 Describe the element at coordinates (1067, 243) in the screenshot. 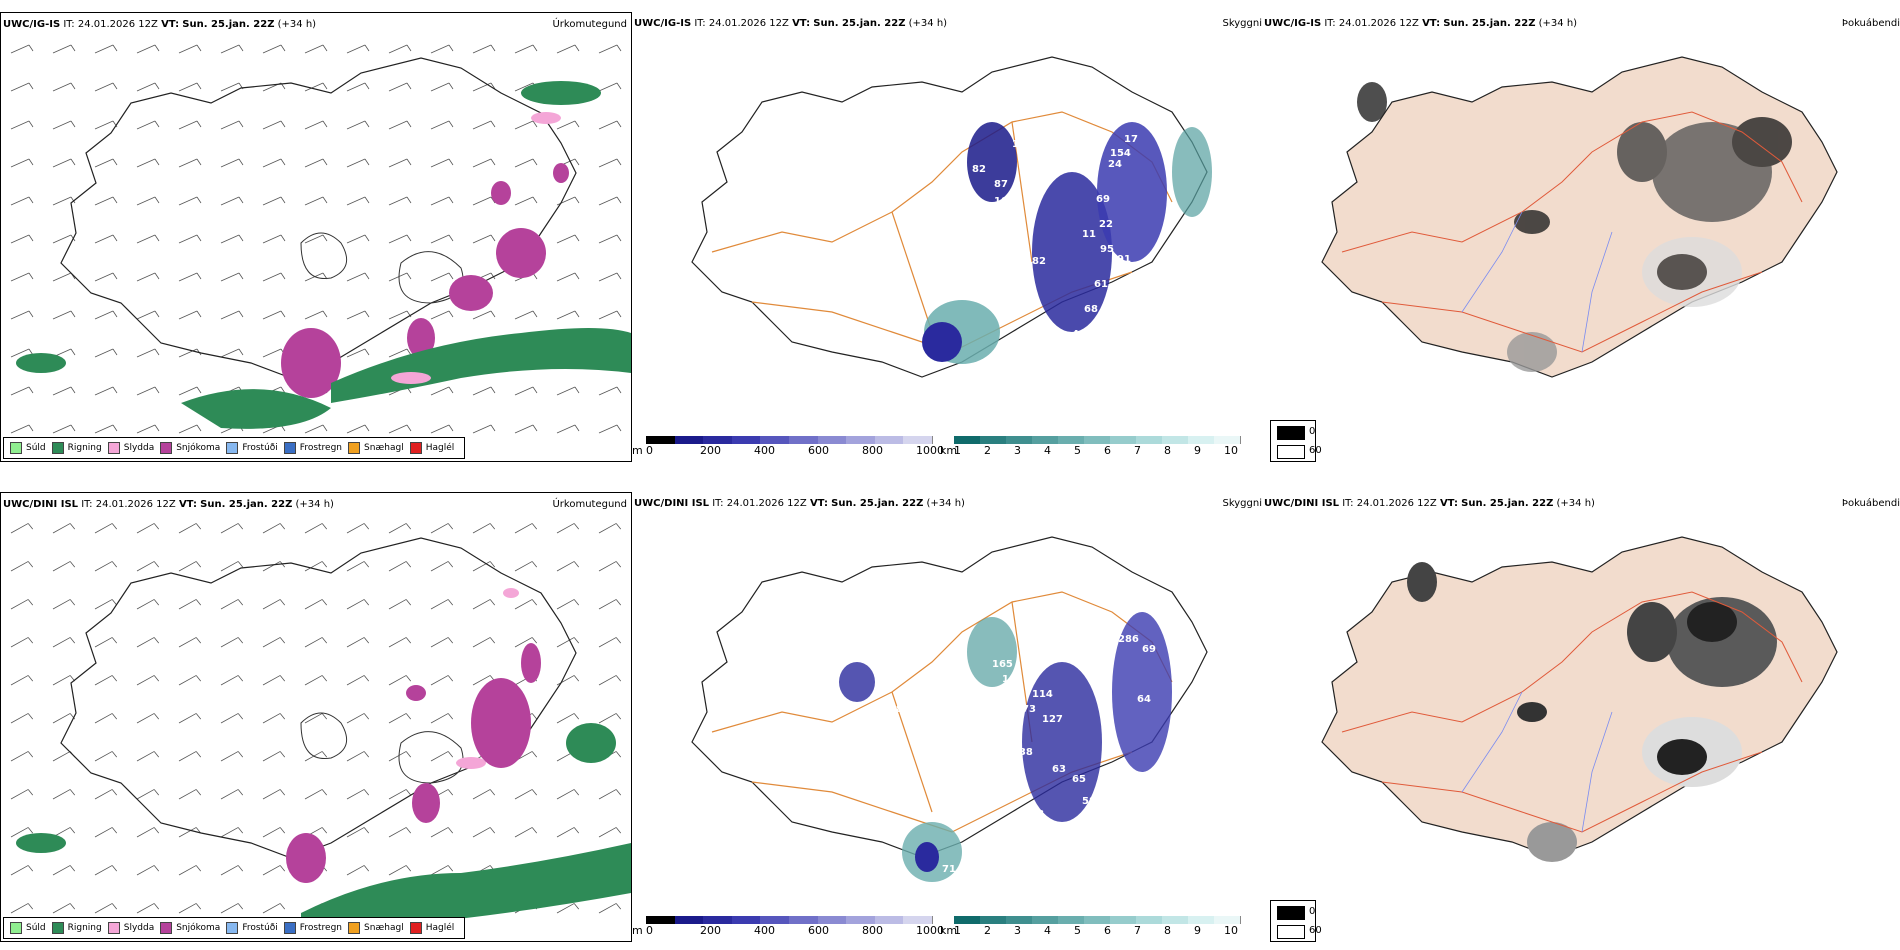

I see `visibility-fields` at that location.